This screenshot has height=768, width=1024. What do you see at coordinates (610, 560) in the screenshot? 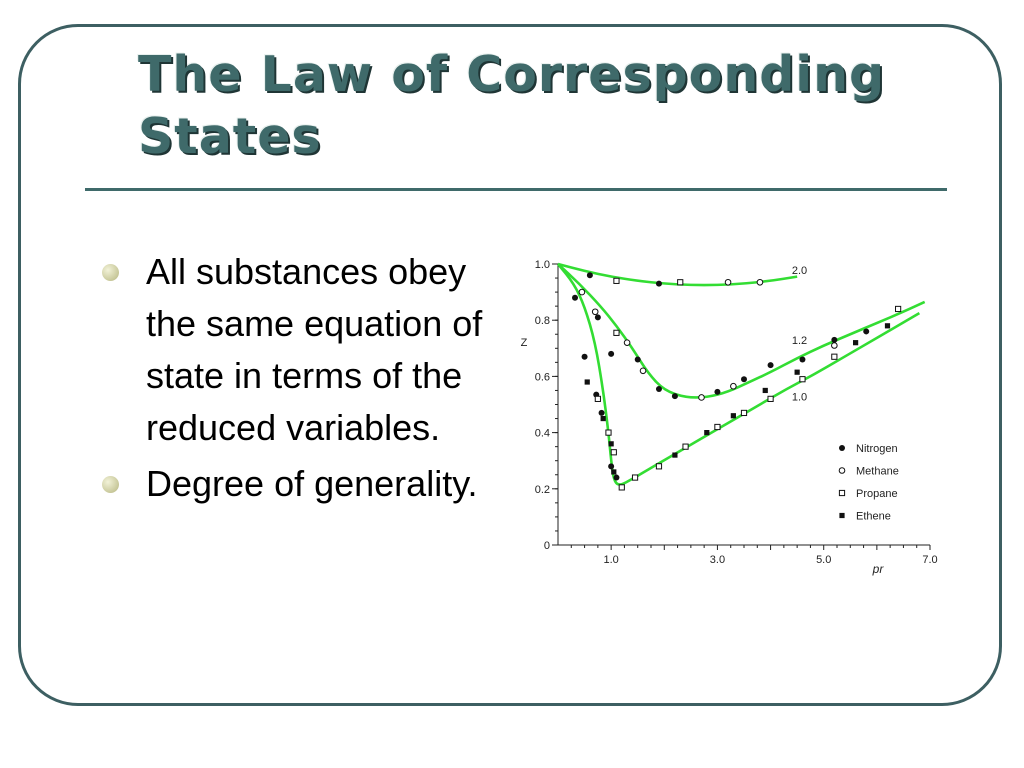
I see `x-tick-label: 1.0` at bounding box center [610, 560].